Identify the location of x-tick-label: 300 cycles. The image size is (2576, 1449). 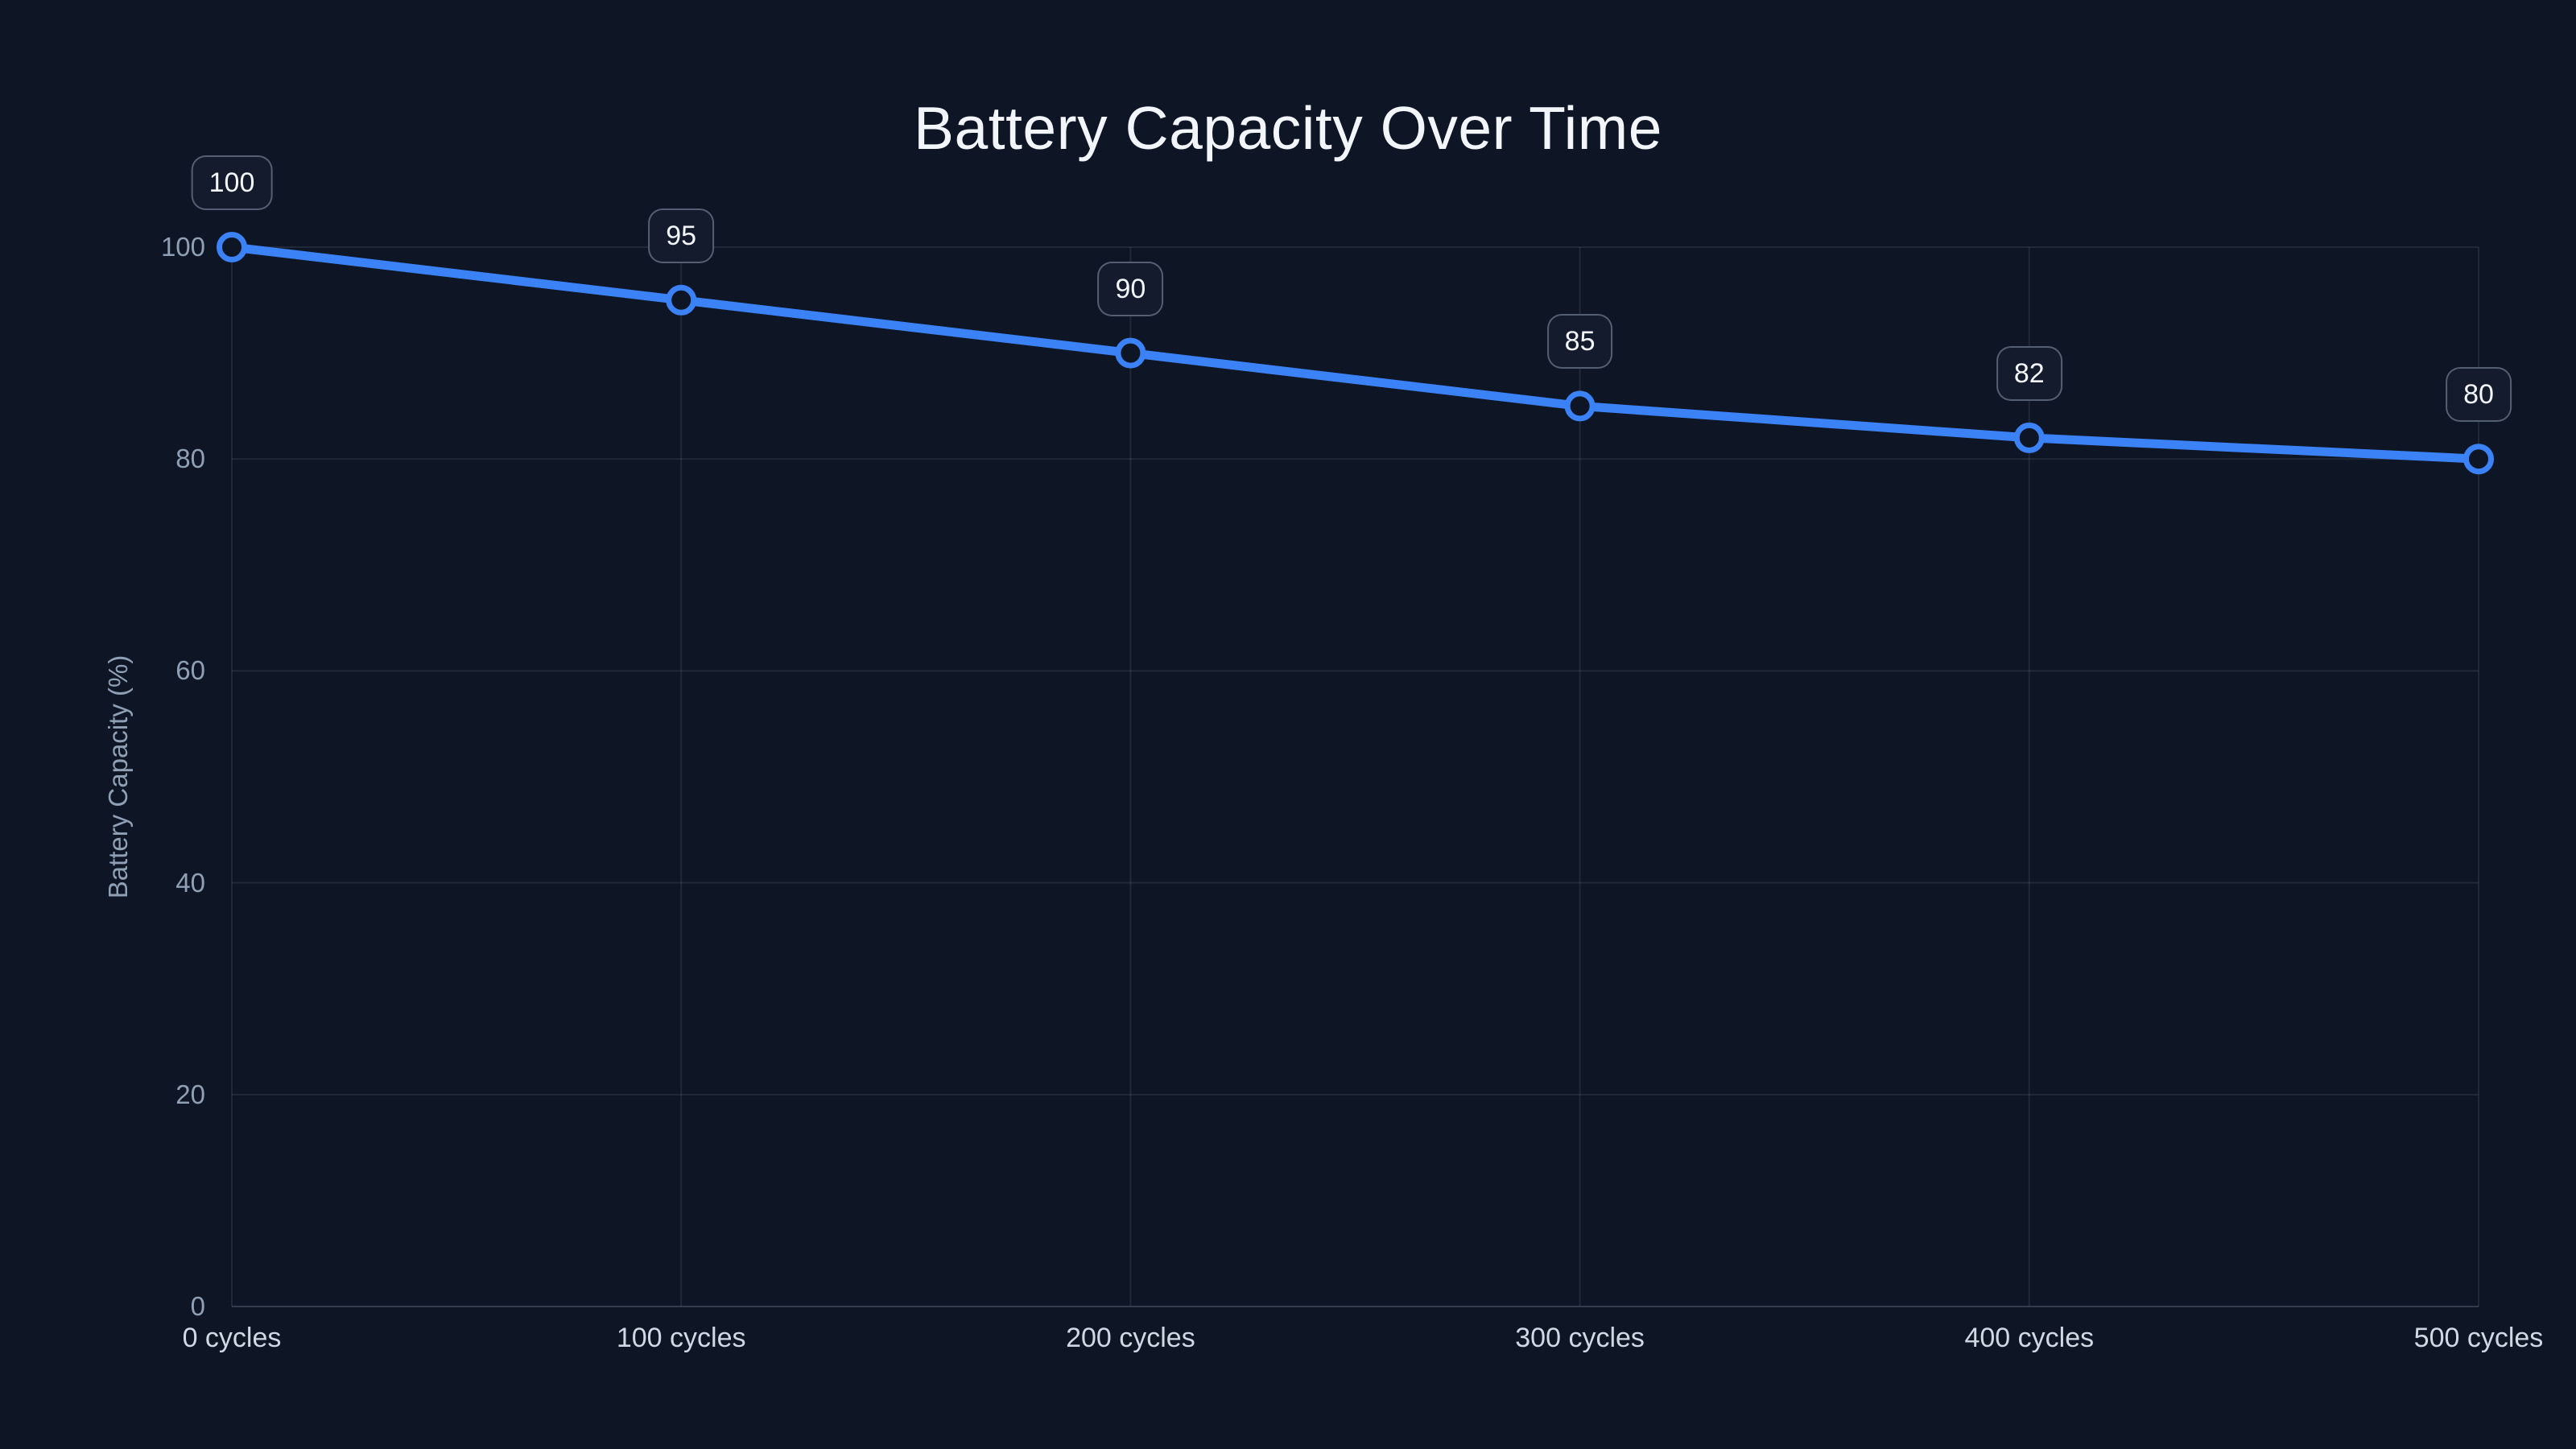
(1580, 1338).